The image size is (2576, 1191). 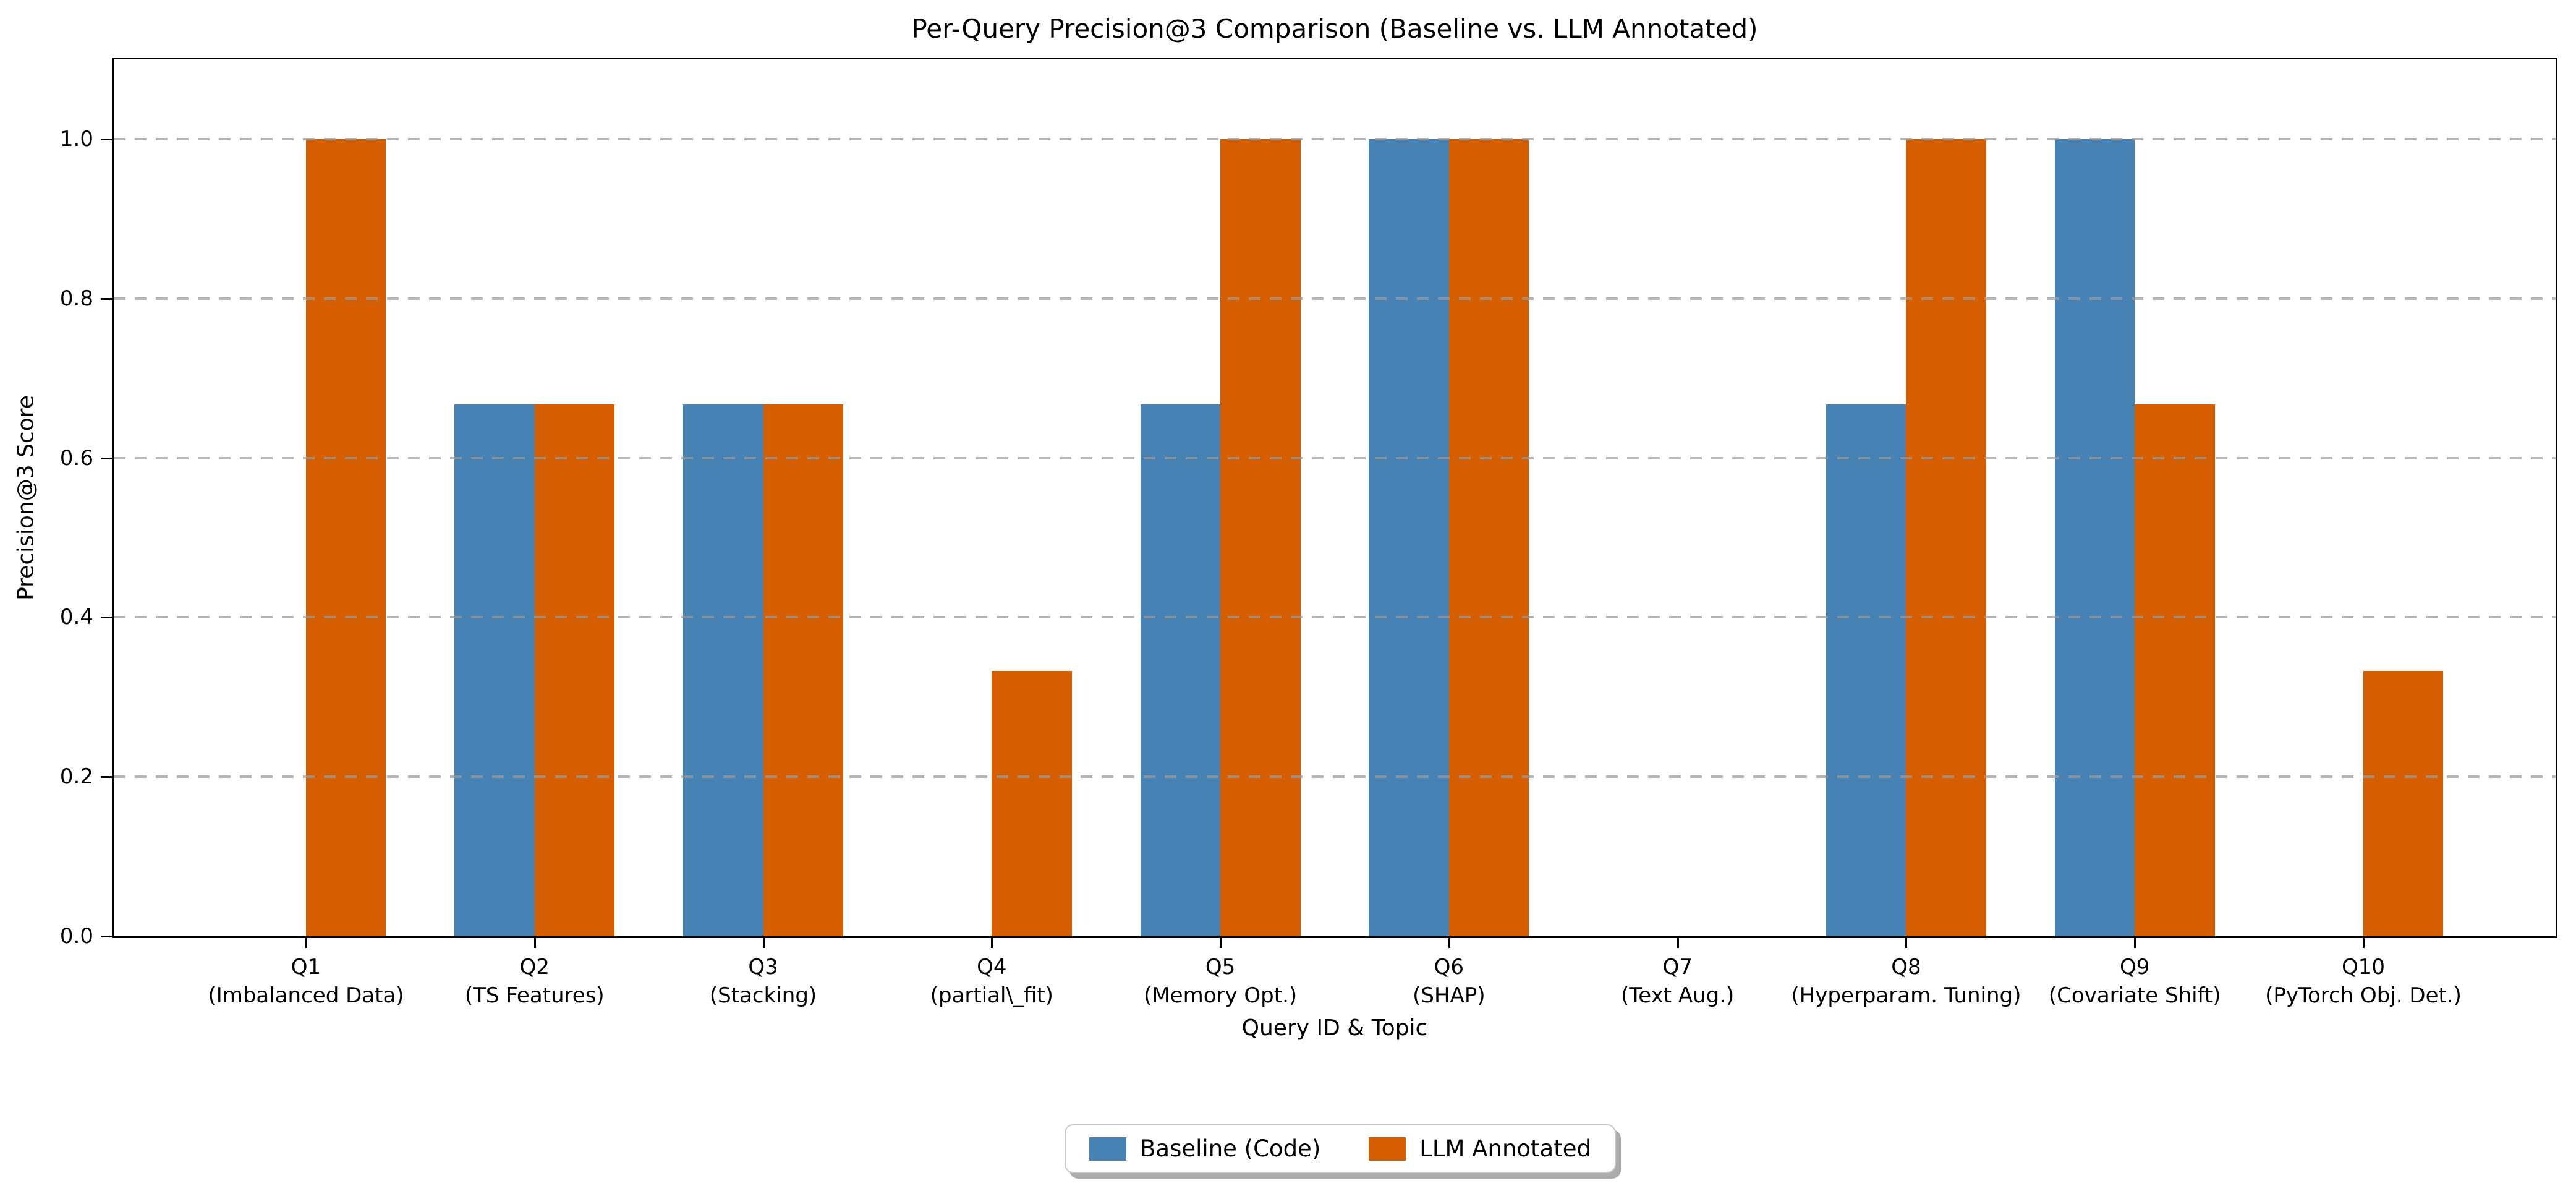 What do you see at coordinates (306, 981) in the screenshot?
I see `x-tick-label-Q1: Q1 (Imbalanced Data)` at bounding box center [306, 981].